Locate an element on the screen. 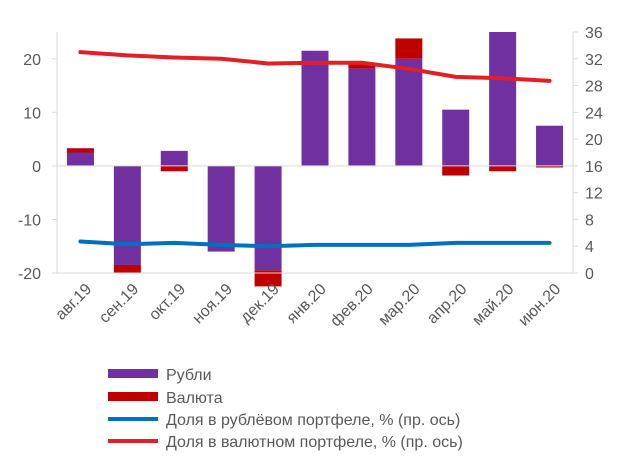 The height and width of the screenshot is (463, 620). line-currency-share is located at coordinates (315, 66).